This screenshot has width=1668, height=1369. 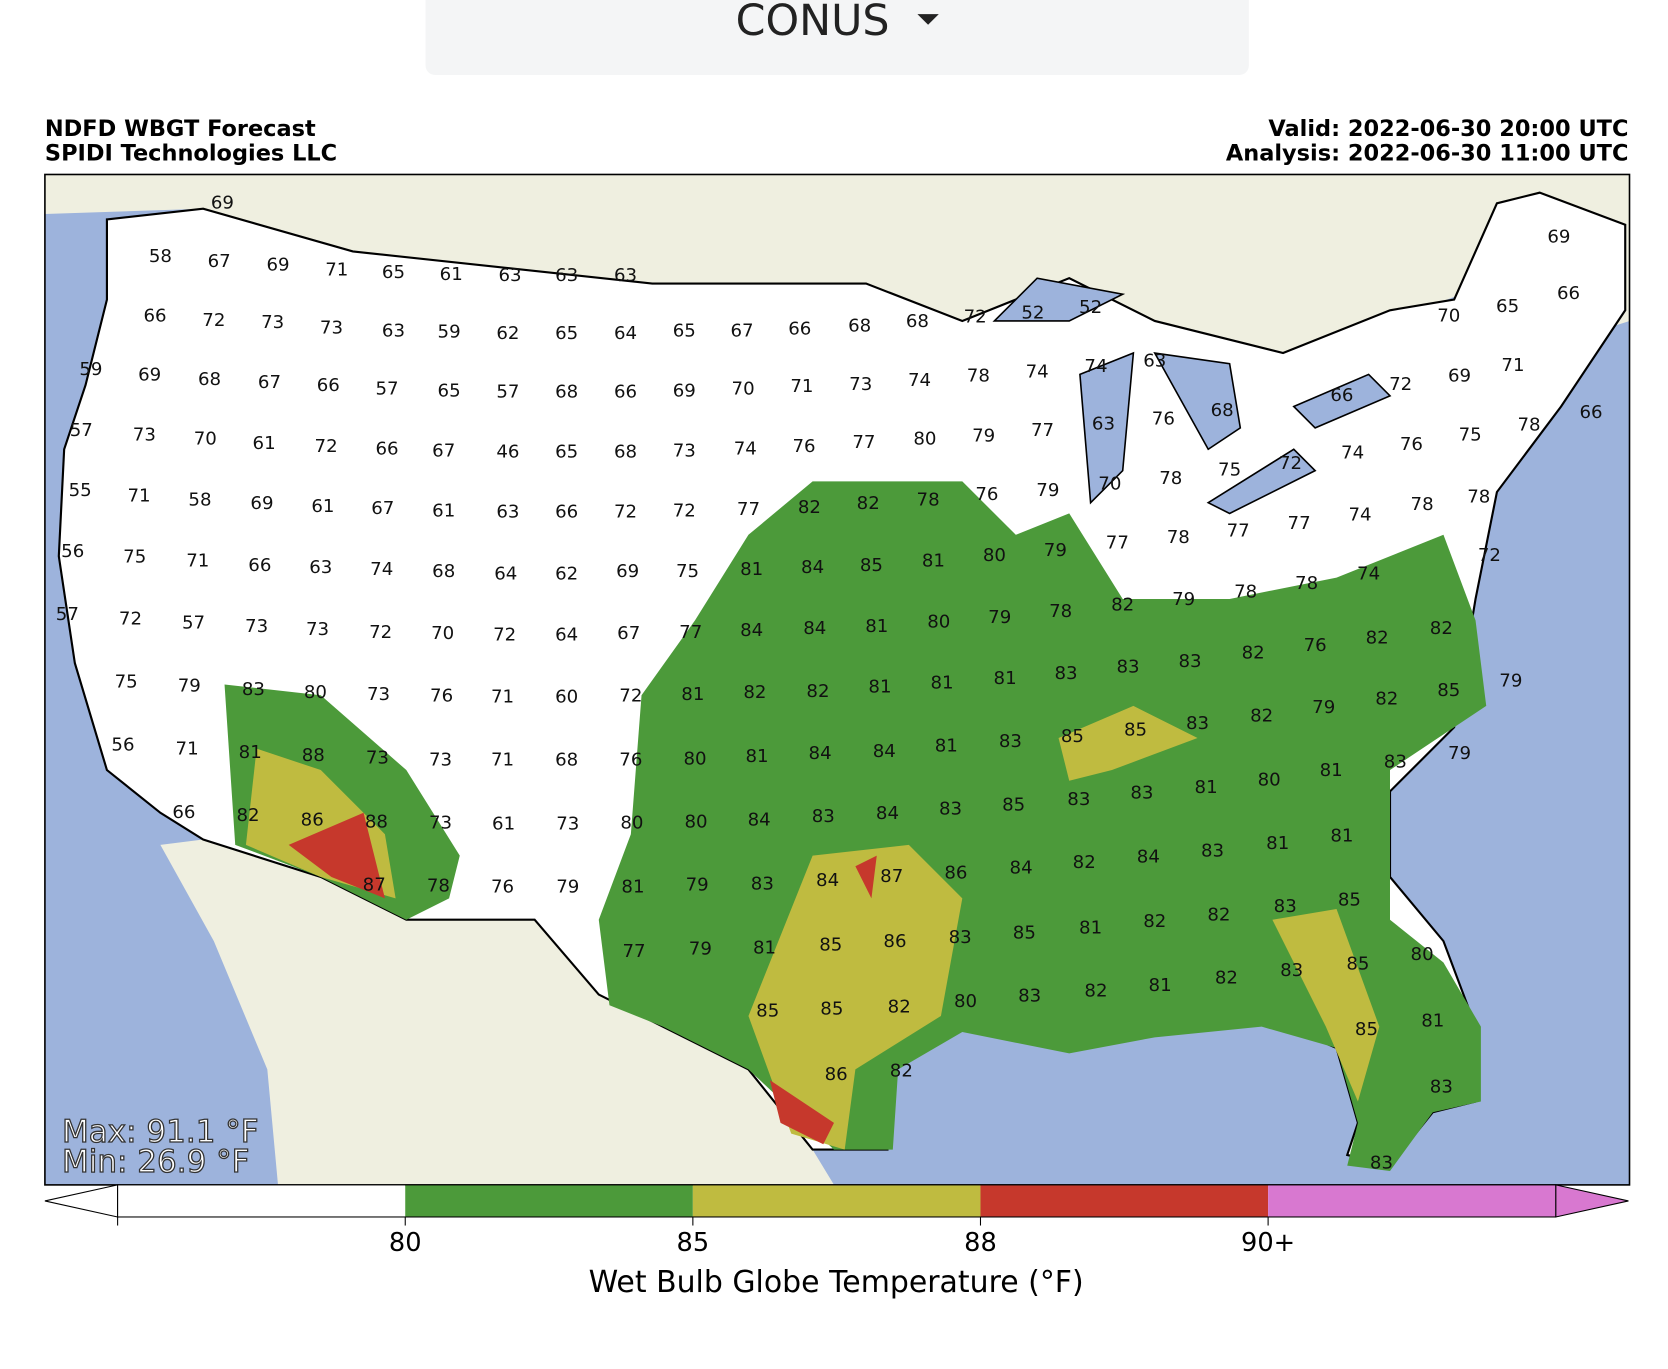 I want to click on dropdown: CONUS, so click(x=837, y=38).